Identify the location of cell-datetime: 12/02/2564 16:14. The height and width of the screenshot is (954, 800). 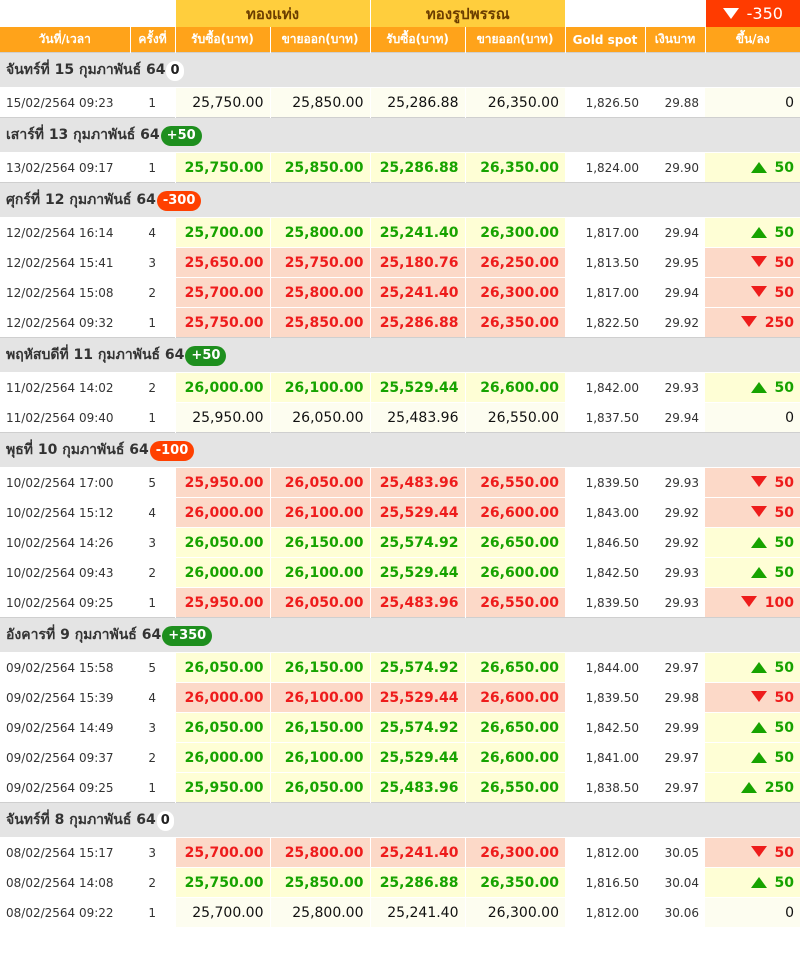
(65, 232).